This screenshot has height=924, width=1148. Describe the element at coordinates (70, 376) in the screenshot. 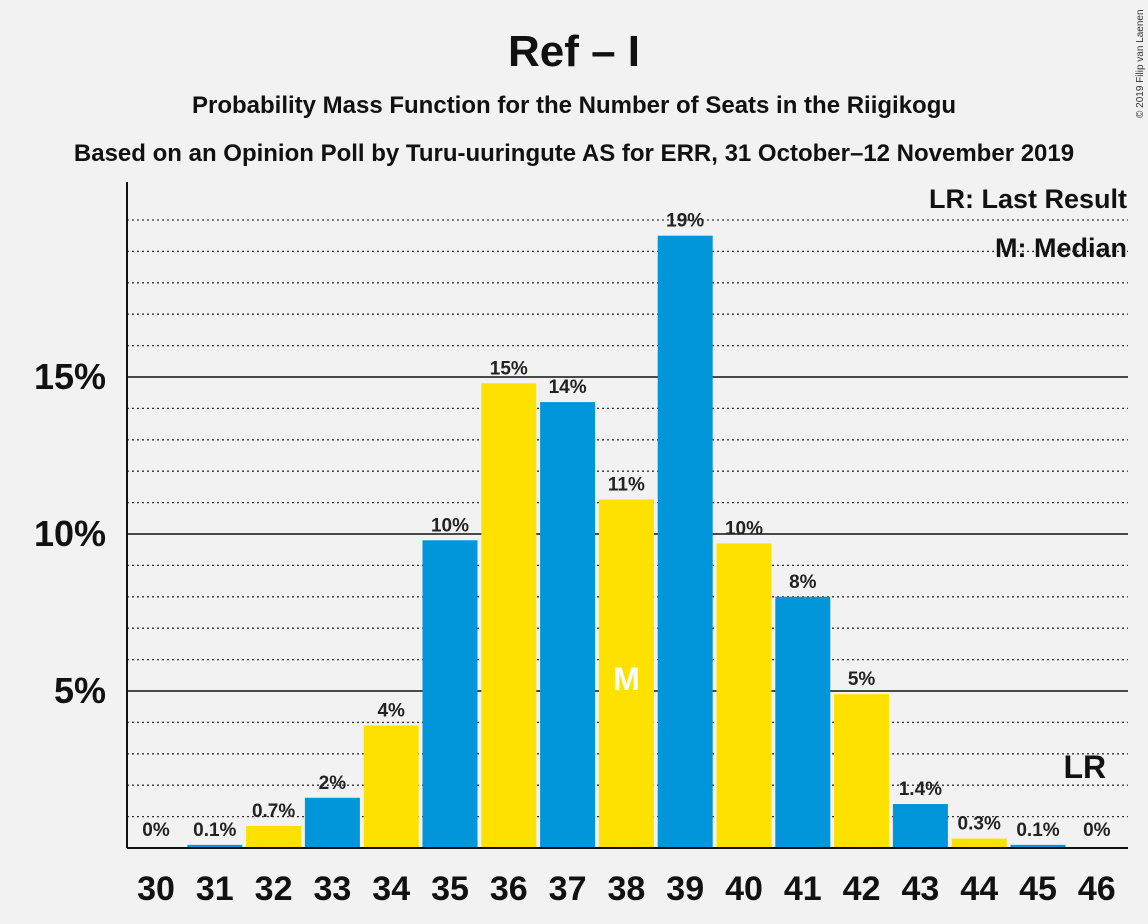

I see `y-tick-label: 15%` at that location.